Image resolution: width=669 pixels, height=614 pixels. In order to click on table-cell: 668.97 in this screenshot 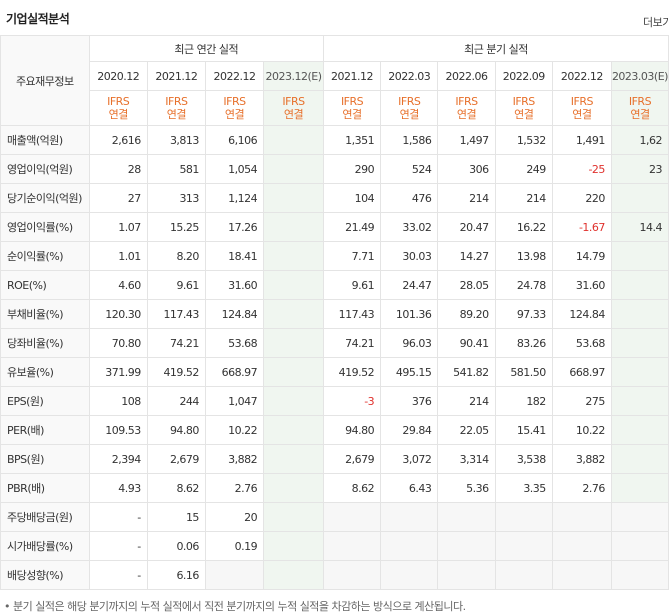, I will do `click(581, 372)`.